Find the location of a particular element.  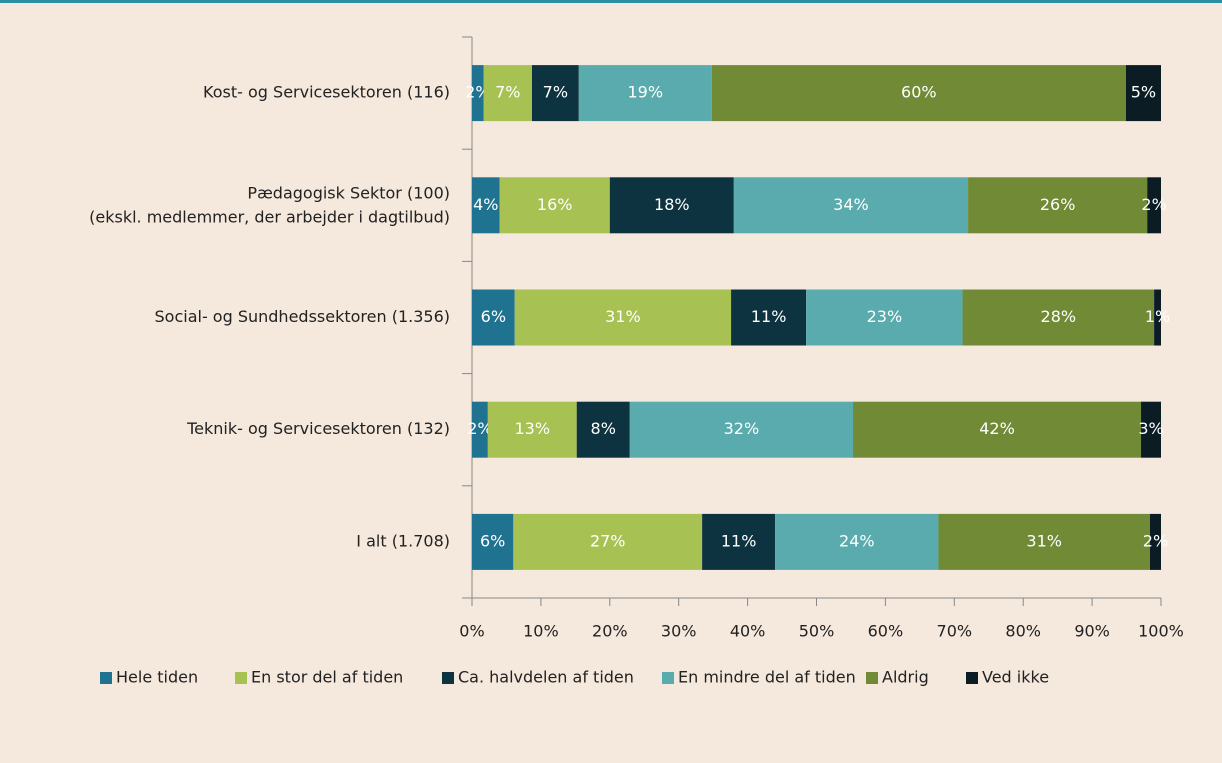

value-label: 16% is located at coordinates (555, 204).